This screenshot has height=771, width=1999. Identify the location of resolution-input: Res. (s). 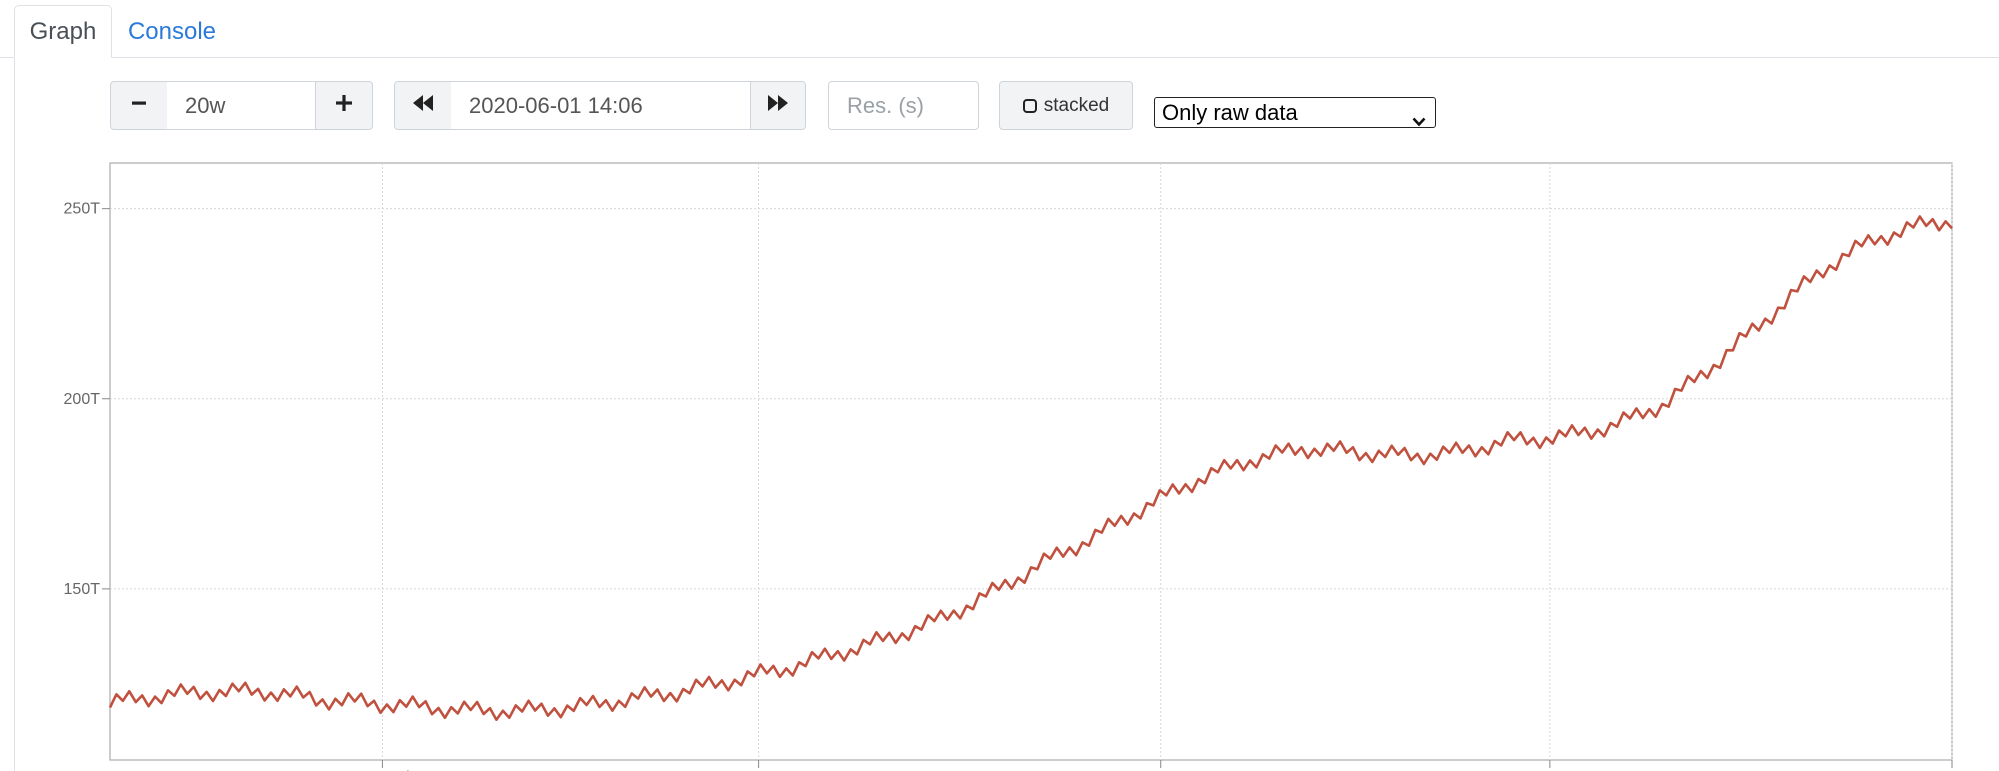
(903, 105).